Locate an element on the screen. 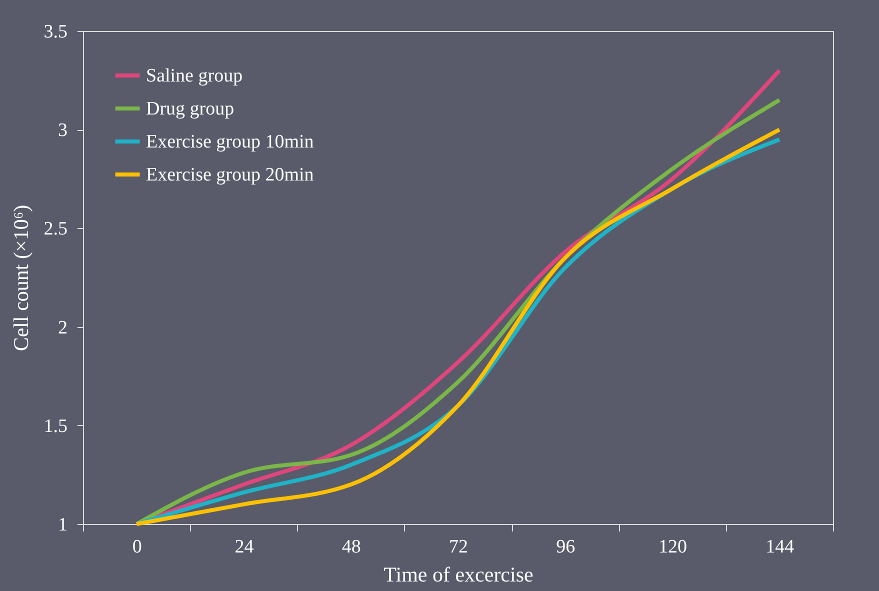 The height and width of the screenshot is (591, 879). legend-label: Exercise group 10min is located at coordinates (230, 142).